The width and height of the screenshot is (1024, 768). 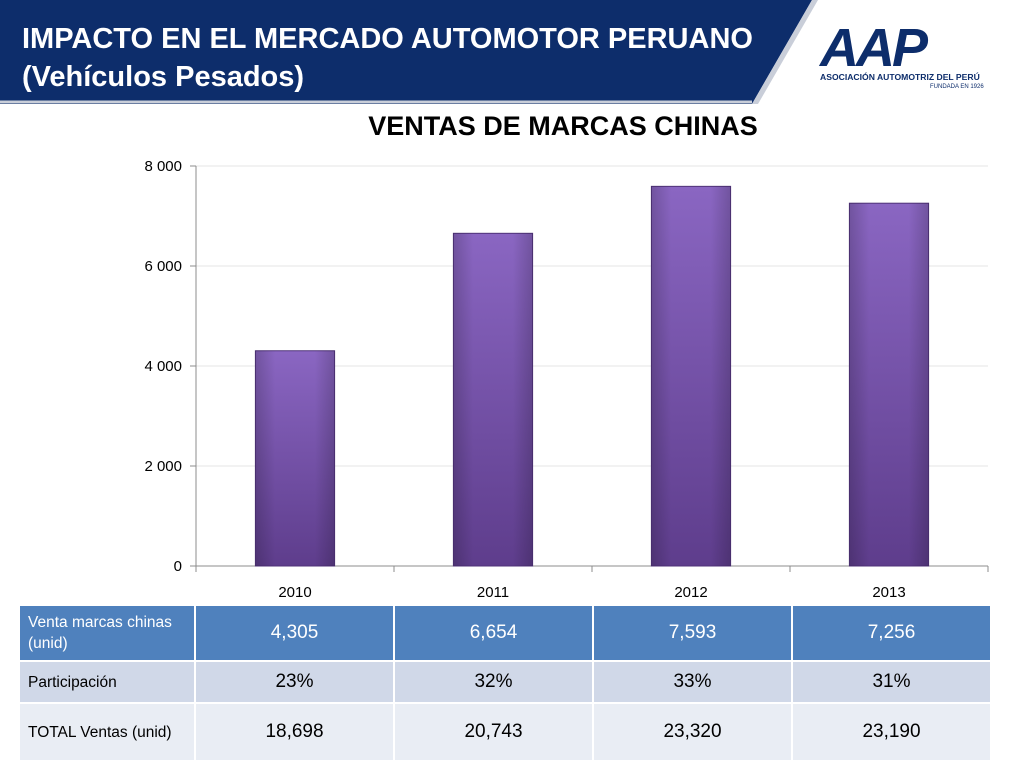 I want to click on table-cell: 4,305, so click(x=294, y=633).